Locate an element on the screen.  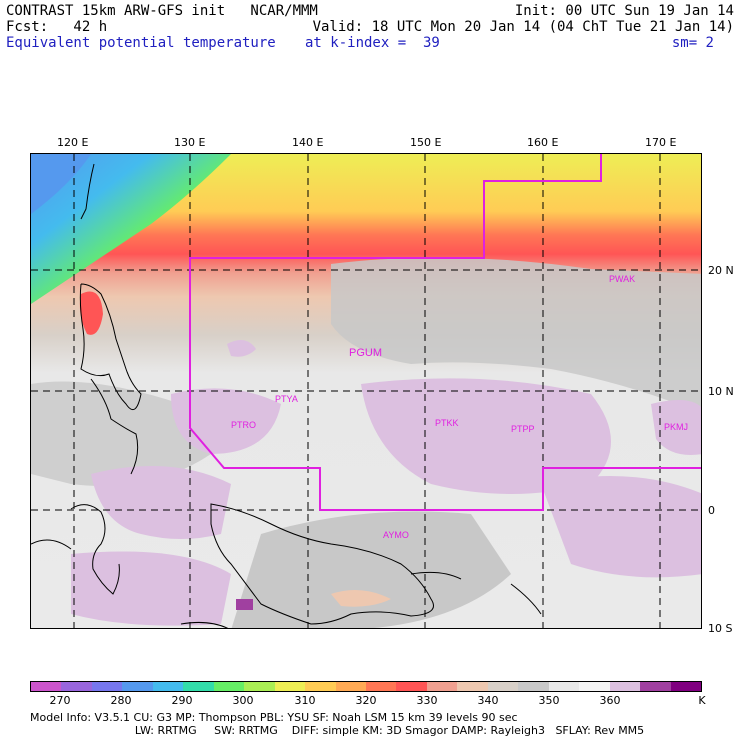
station-label: PWAK is located at coordinates (622, 279).